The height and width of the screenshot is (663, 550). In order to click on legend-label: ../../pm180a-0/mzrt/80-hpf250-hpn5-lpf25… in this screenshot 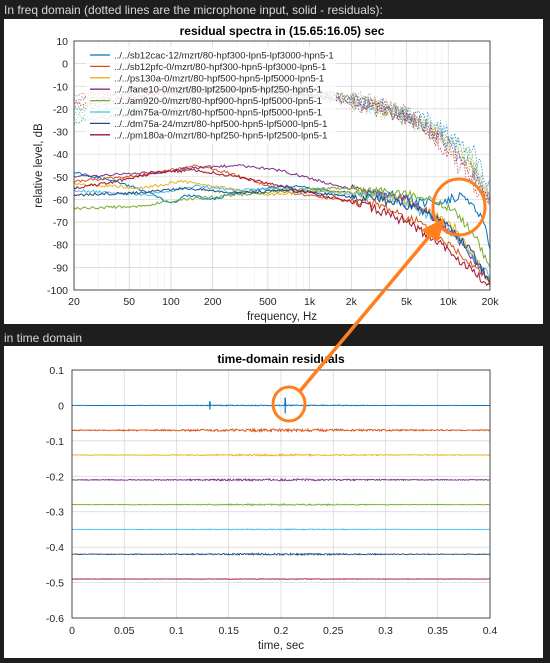, I will do `click(220, 135)`.